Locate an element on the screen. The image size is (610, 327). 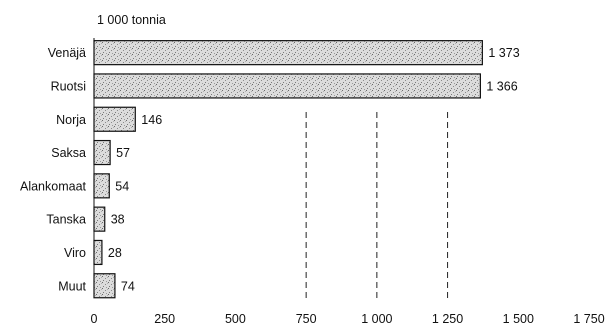
value-label-3: 57 is located at coordinates (123, 153).